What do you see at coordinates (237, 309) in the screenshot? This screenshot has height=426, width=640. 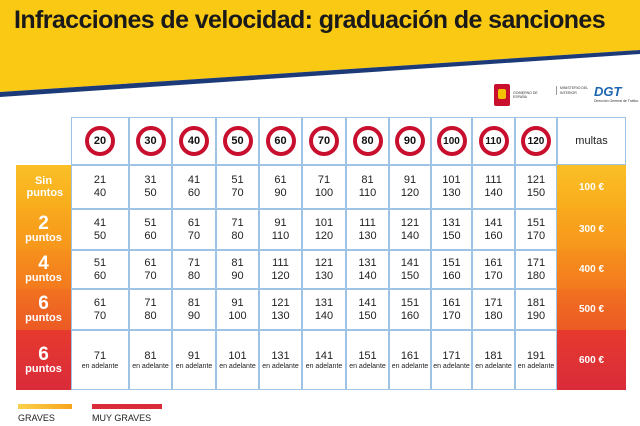 I see `speed-range-cell: 91 100` at bounding box center [237, 309].